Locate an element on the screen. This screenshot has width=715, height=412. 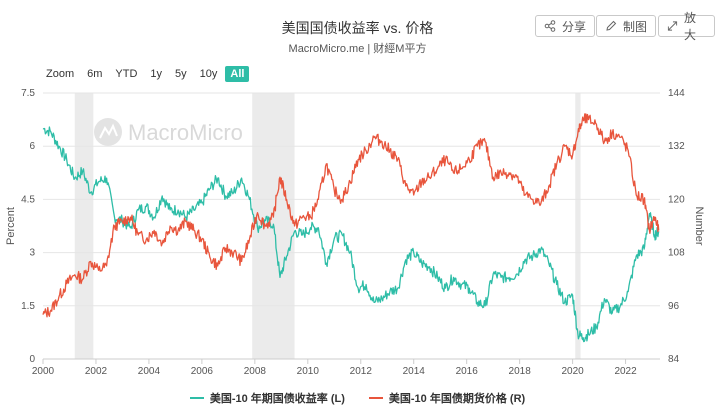
x-tick-label: 2004 is located at coordinates (149, 371).